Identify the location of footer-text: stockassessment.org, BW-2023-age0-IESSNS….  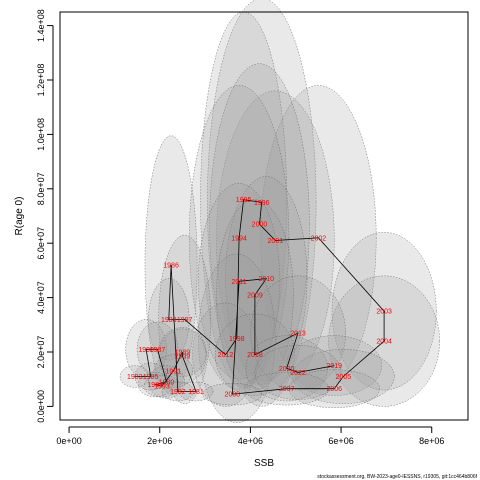
(397, 477).